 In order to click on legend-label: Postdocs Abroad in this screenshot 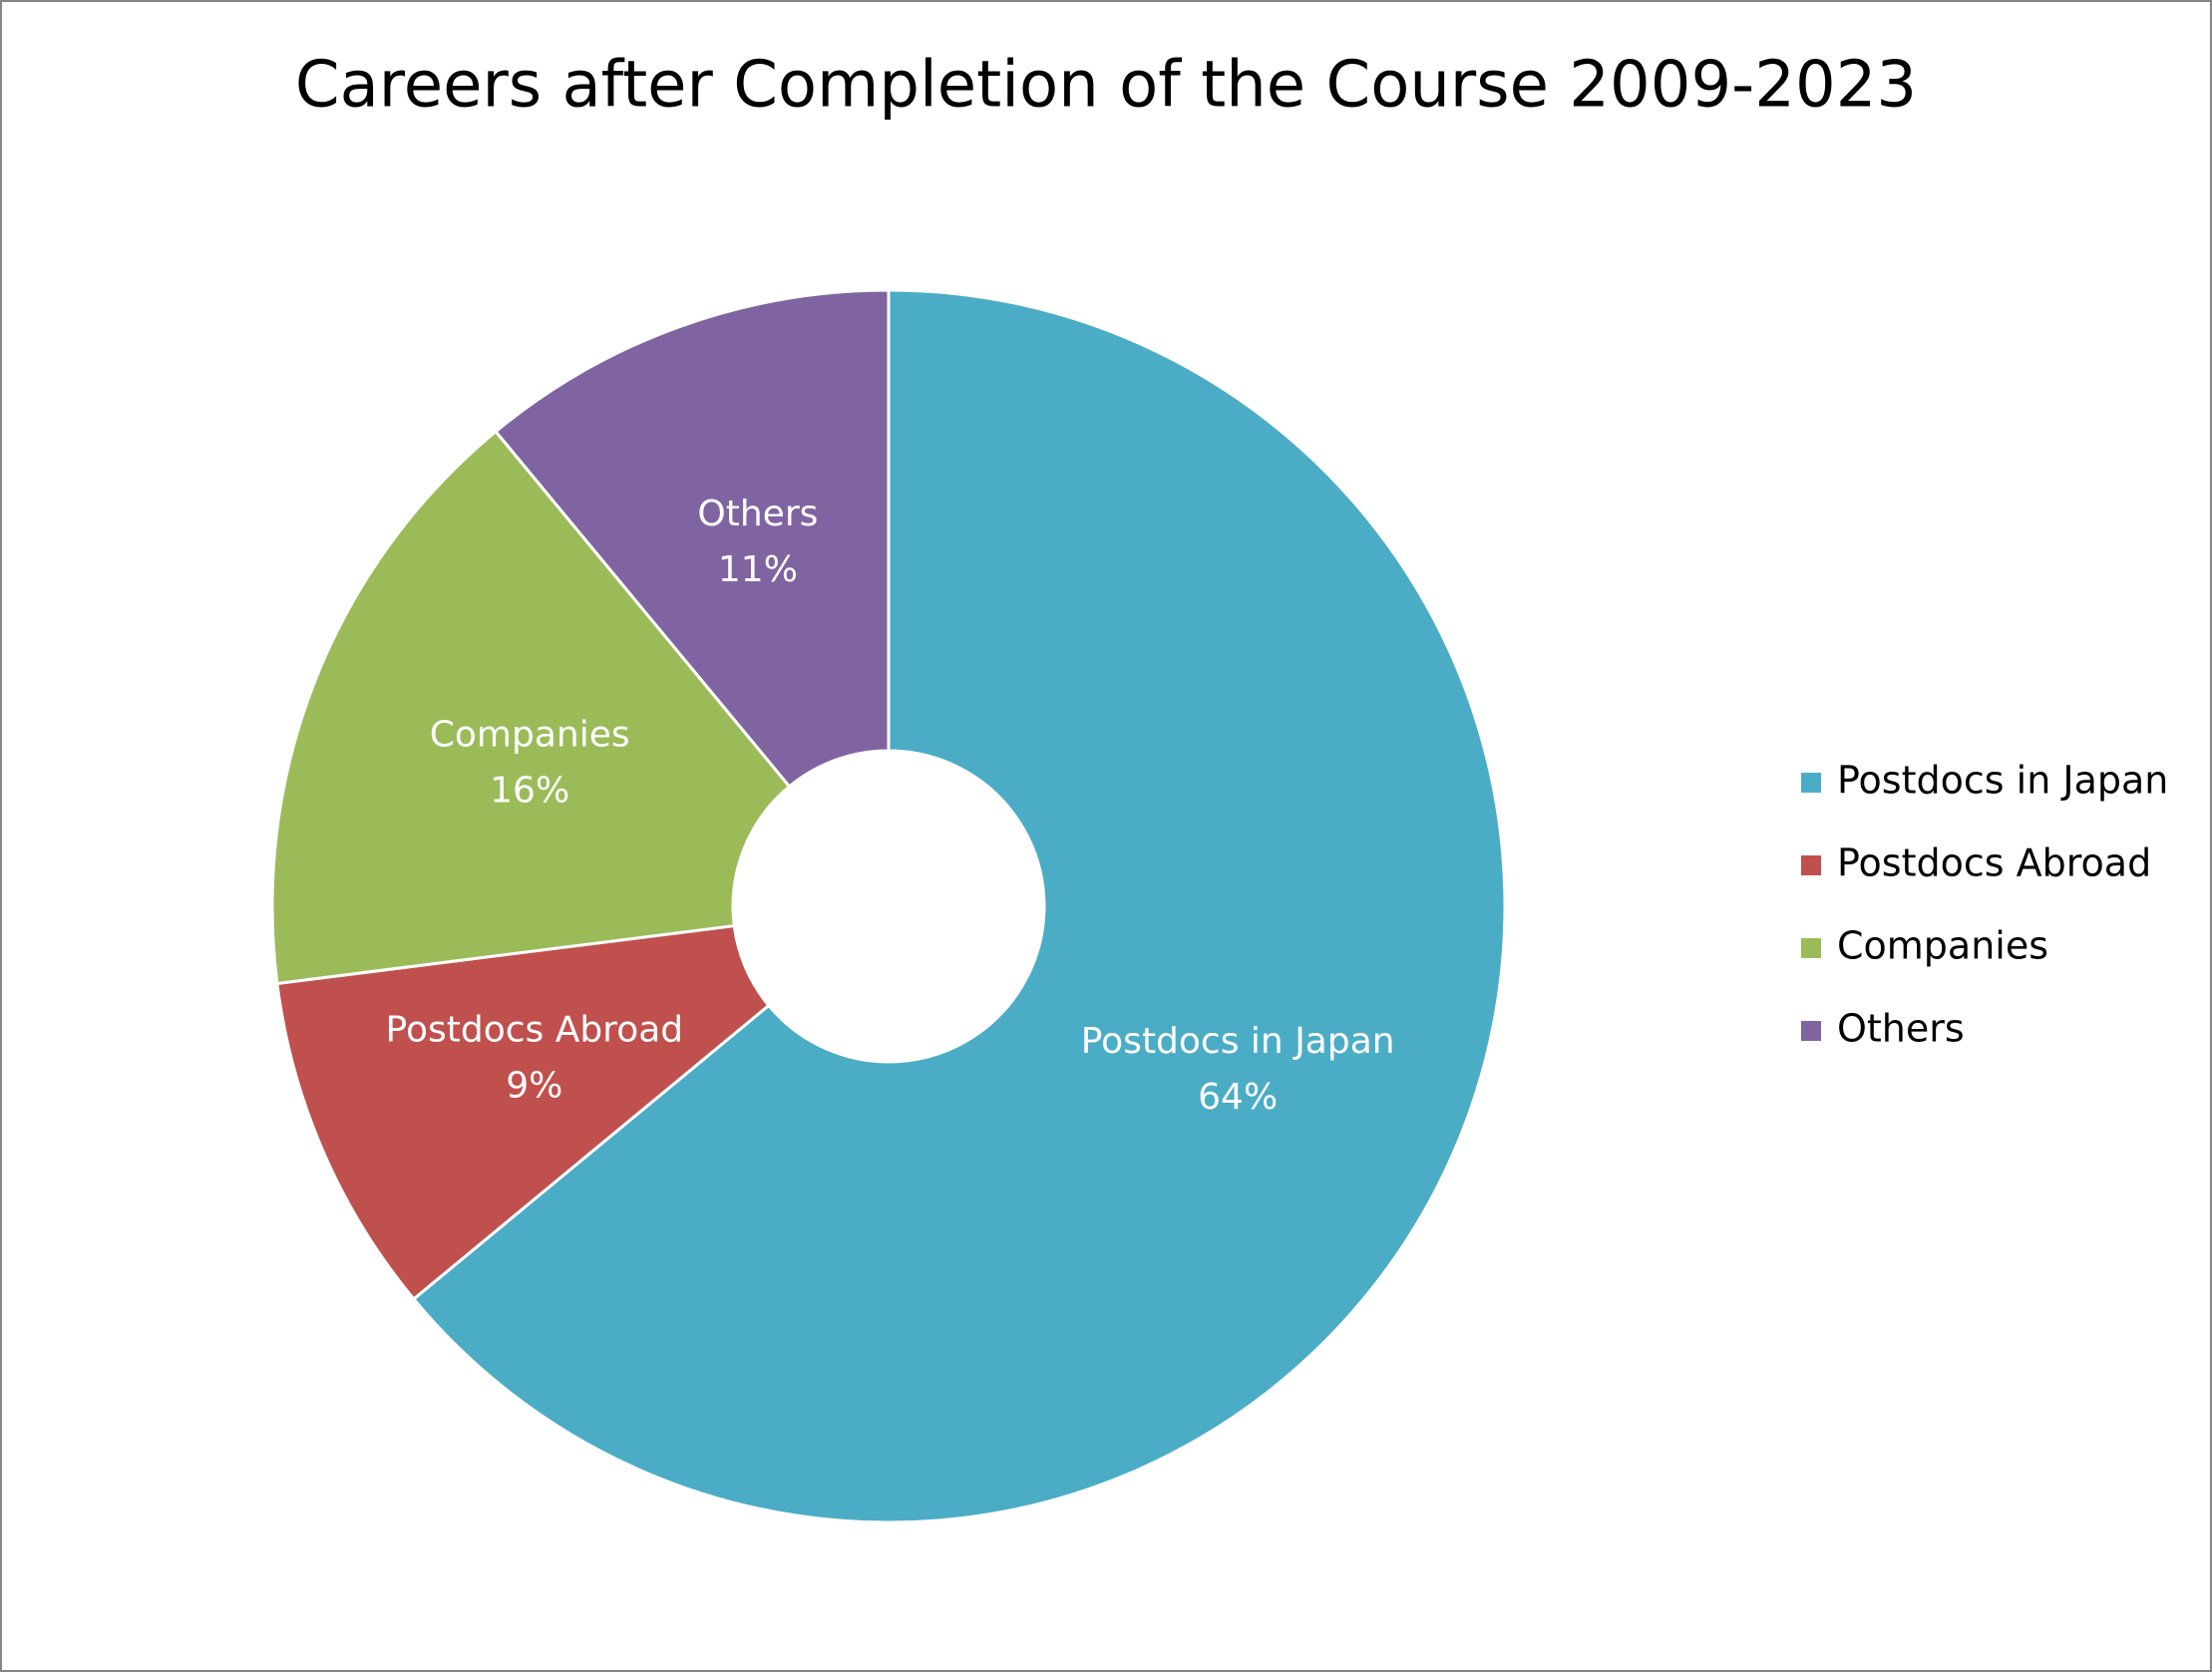, I will do `click(1994, 863)`.